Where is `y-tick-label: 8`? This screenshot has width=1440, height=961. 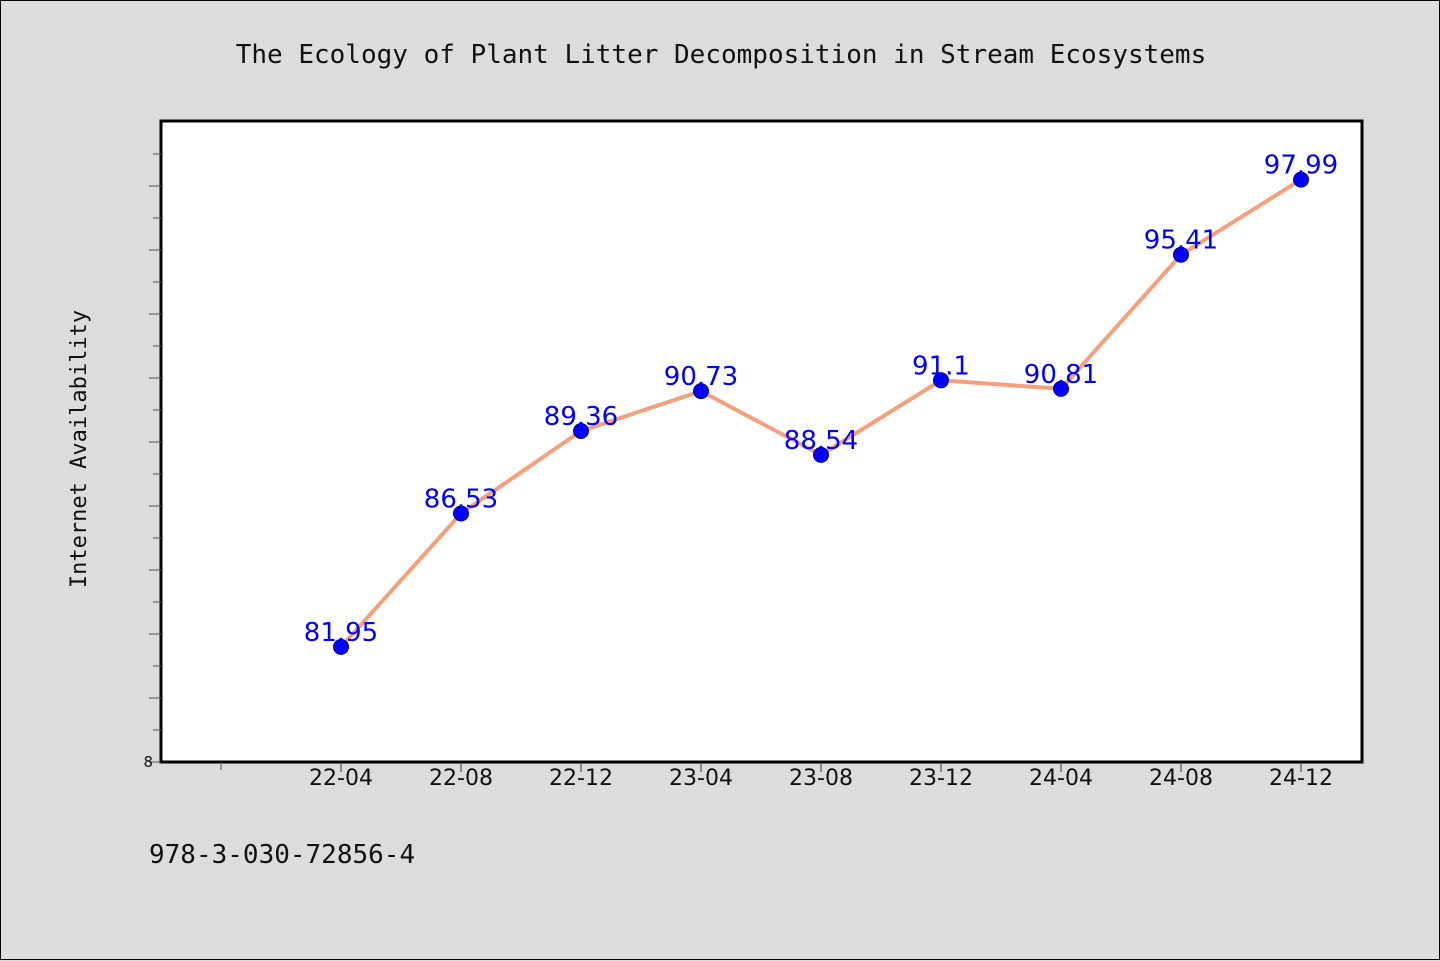
y-tick-label: 8 is located at coordinates (148, 762).